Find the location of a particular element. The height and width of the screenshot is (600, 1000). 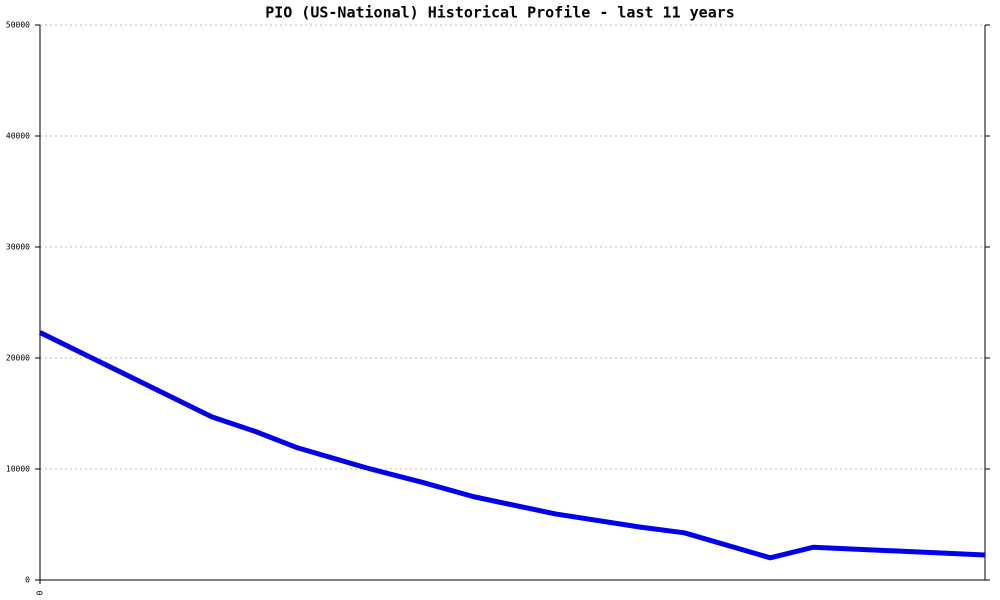

y-tick-label: 50000 is located at coordinates (18, 25).